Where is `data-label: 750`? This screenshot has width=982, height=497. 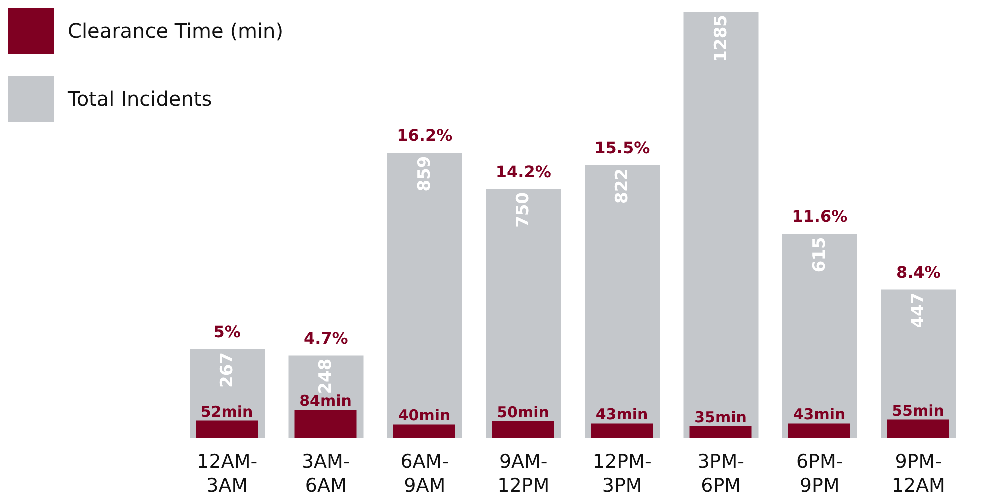 data-label: 750 is located at coordinates (524, 210).